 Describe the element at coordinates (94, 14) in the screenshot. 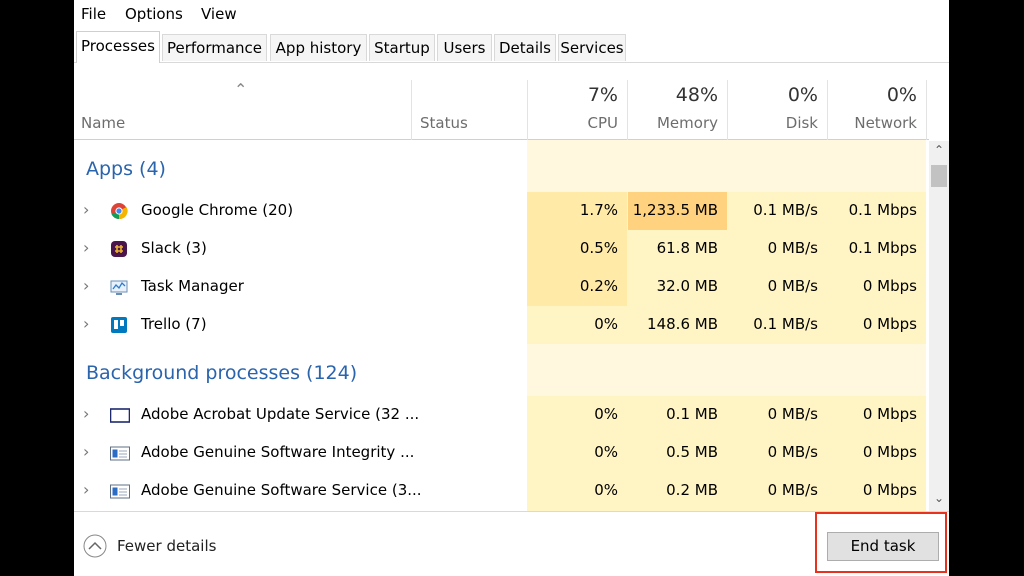

I see `menu-item: File` at that location.